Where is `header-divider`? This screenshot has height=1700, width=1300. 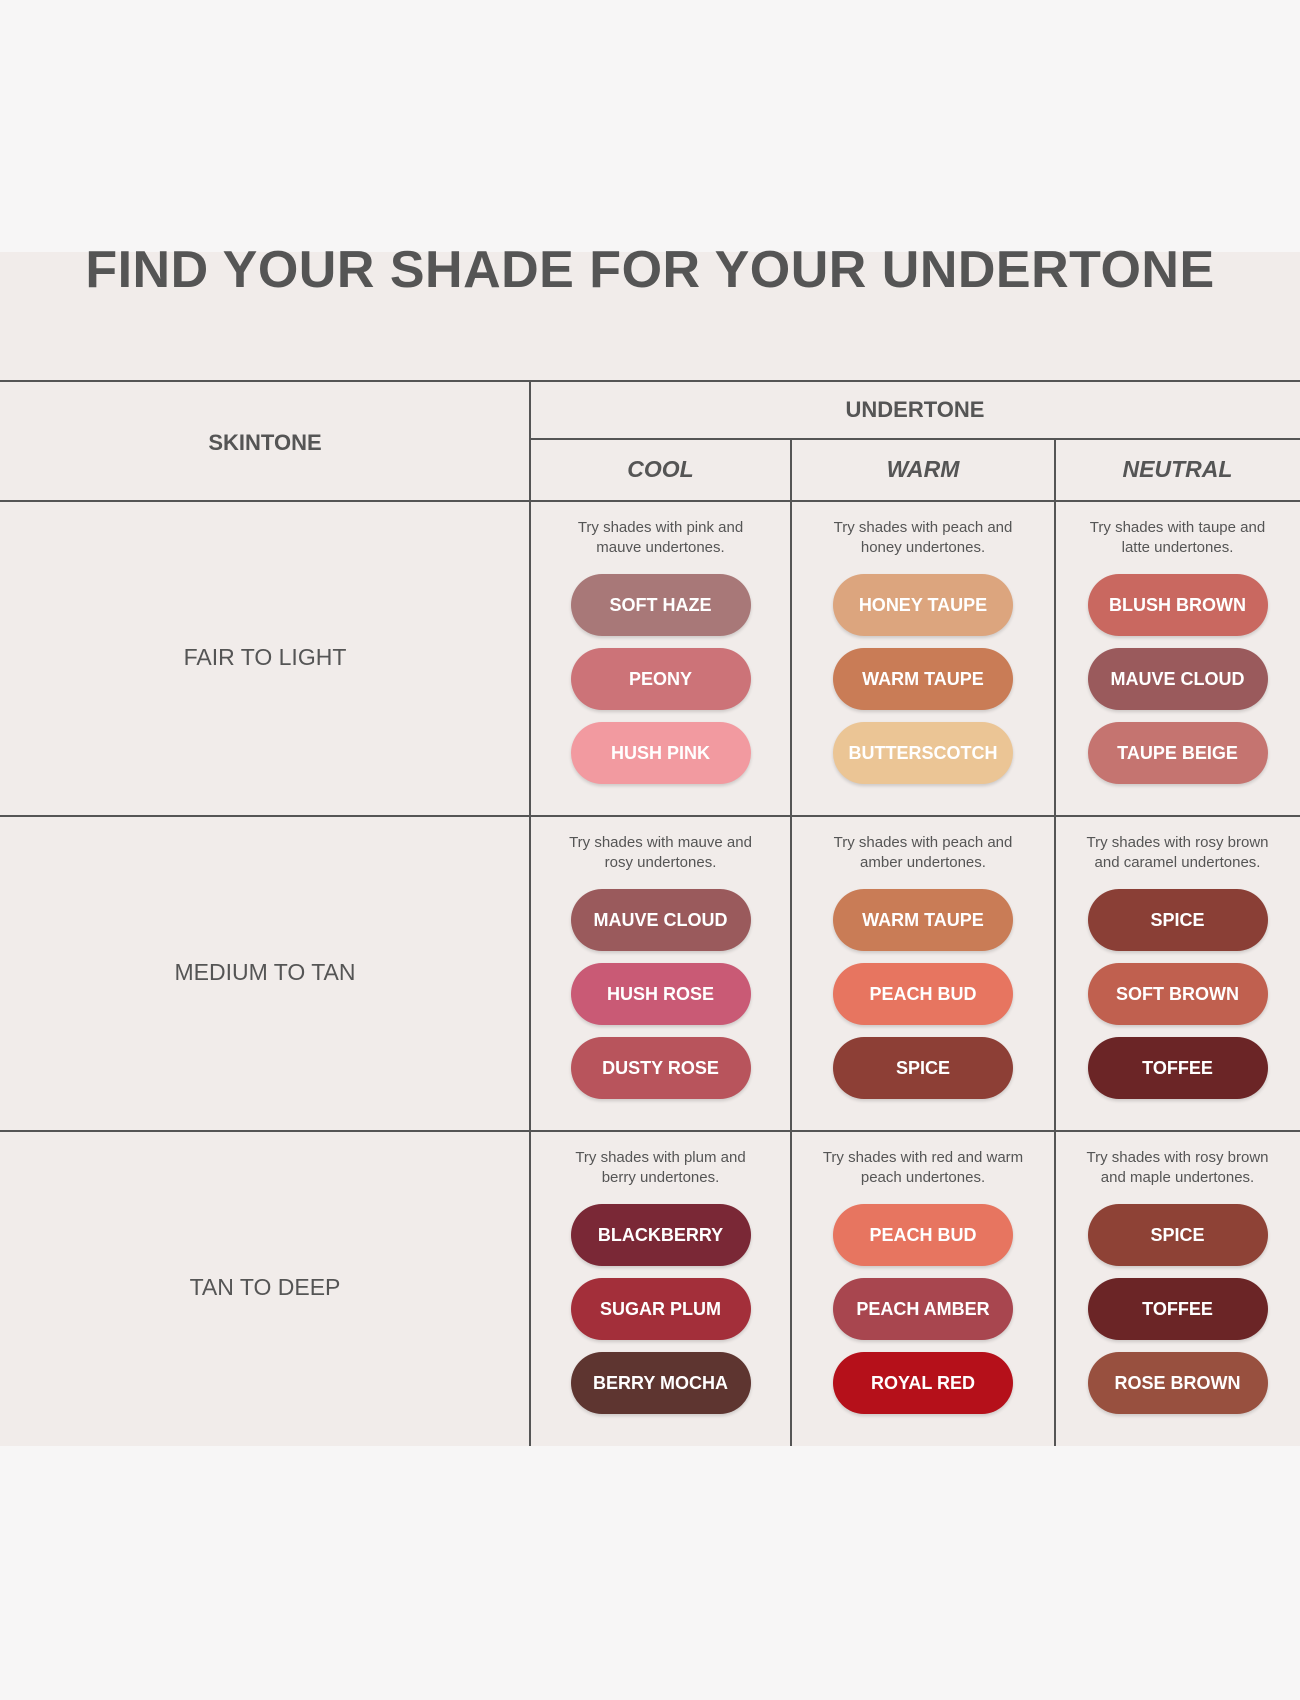 header-divider is located at coordinates (915, 439).